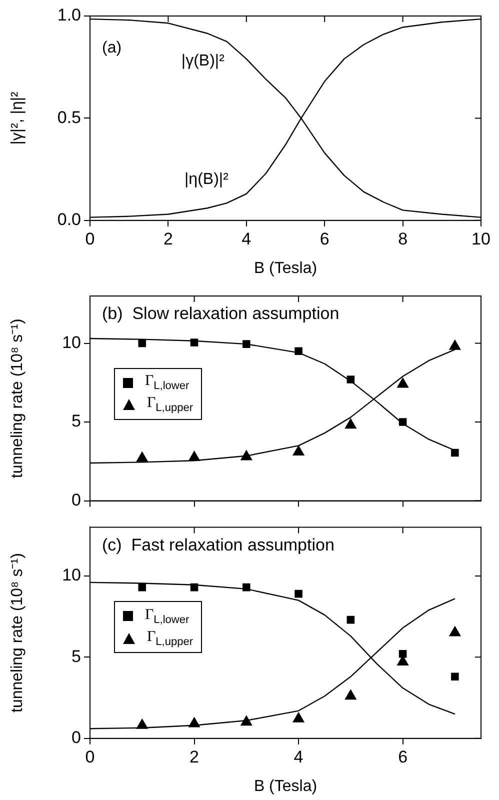  I want to click on series-label: |η(B)|², so click(207, 179).